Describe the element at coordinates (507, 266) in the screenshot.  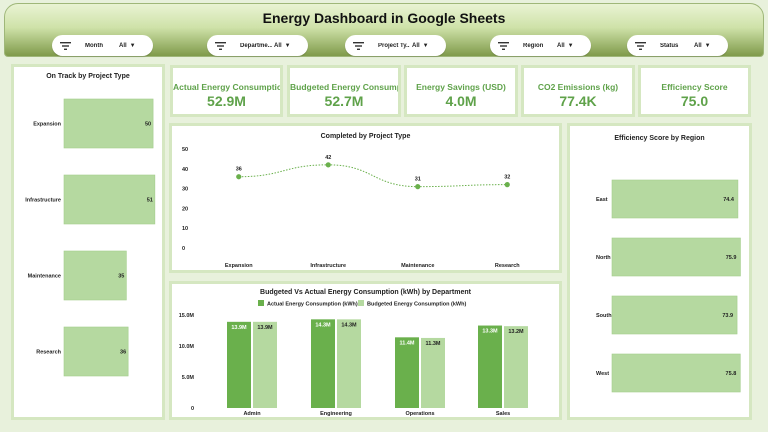
I see `x-tick-label: Research` at that location.